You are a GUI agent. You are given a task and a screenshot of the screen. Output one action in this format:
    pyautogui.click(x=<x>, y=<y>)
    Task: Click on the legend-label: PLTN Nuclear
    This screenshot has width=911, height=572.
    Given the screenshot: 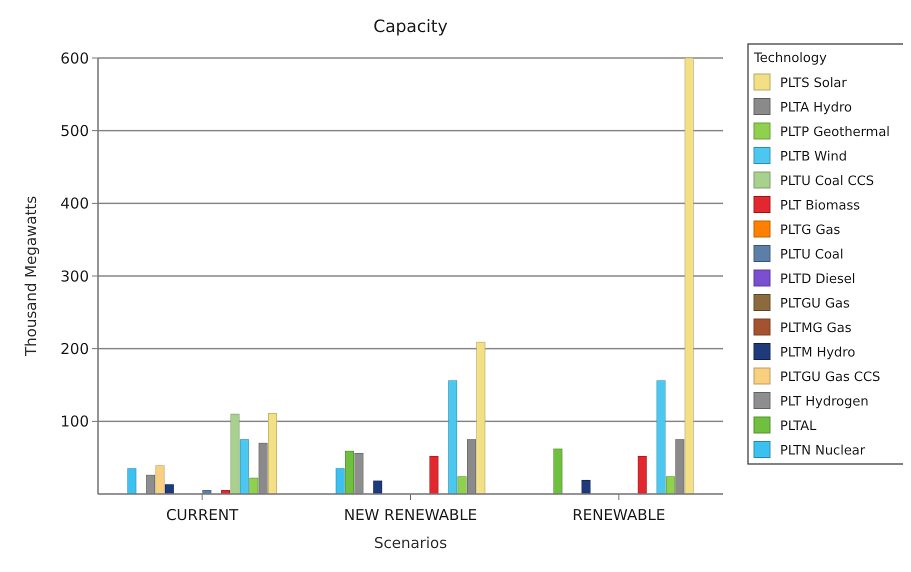 What is the action you would take?
    pyautogui.click(x=823, y=451)
    